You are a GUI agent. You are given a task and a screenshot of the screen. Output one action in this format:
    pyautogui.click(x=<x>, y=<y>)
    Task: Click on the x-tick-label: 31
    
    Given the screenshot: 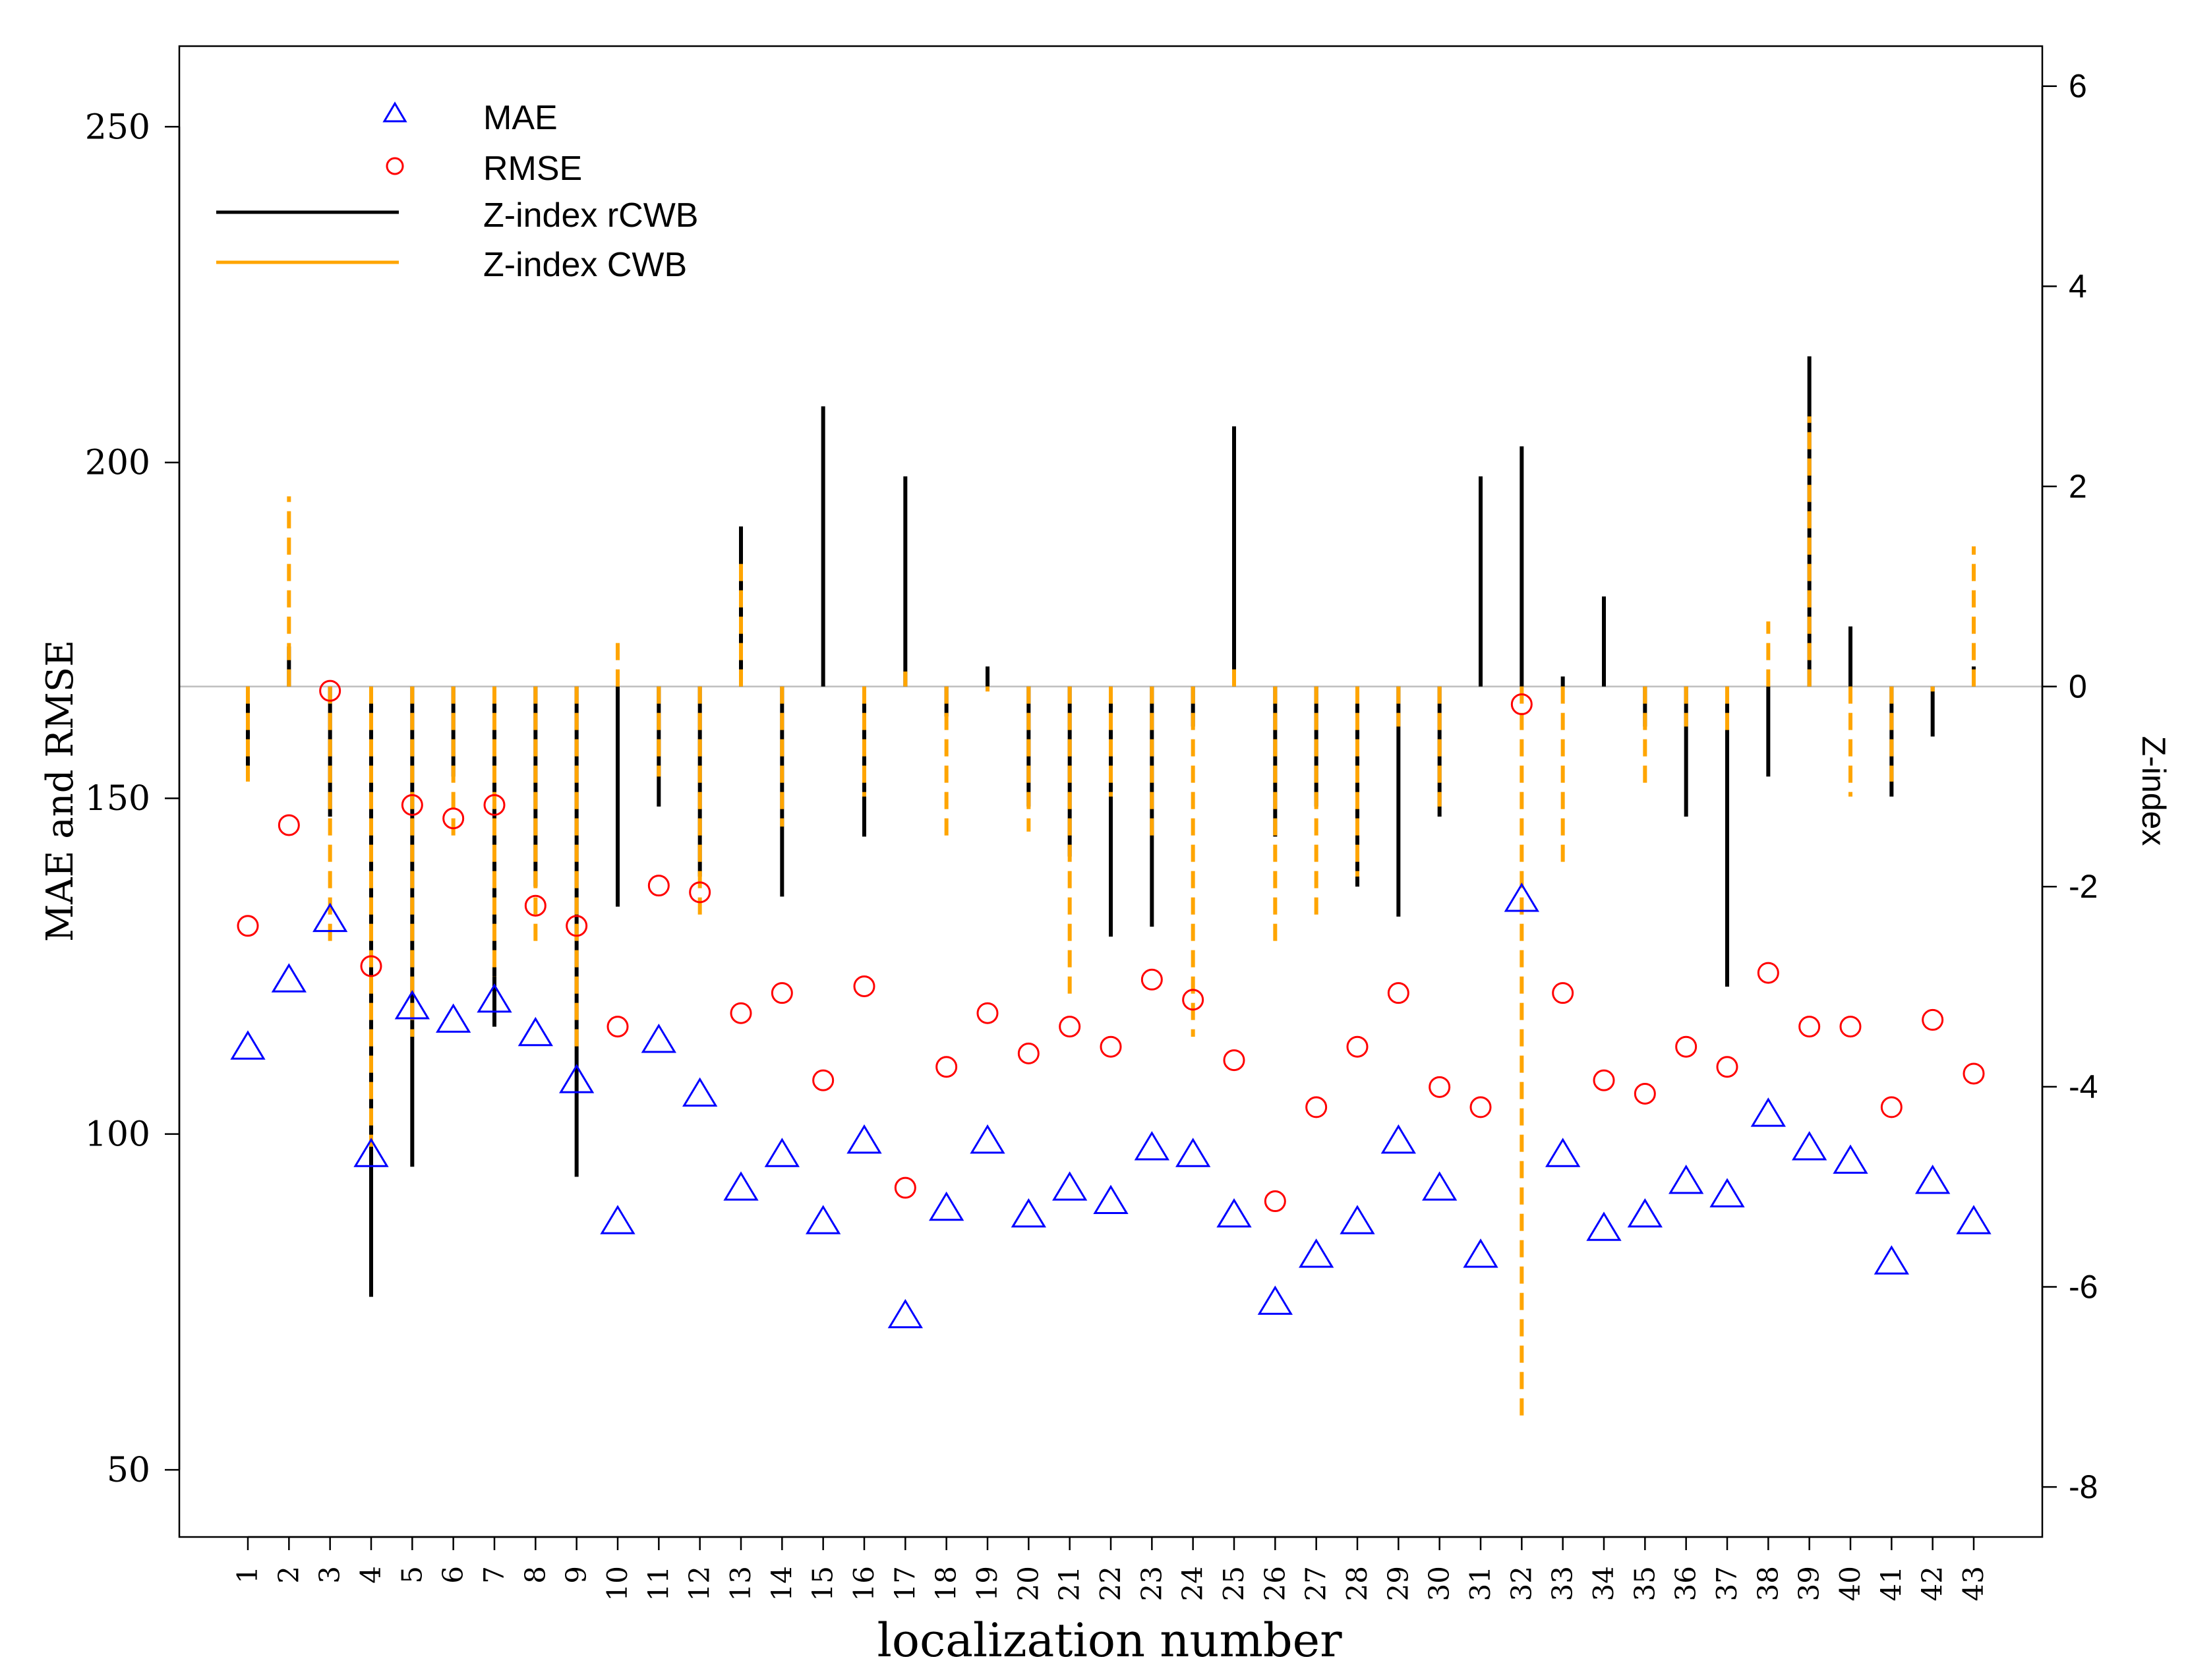 What is the action you would take?
    pyautogui.click(x=1480, y=1583)
    